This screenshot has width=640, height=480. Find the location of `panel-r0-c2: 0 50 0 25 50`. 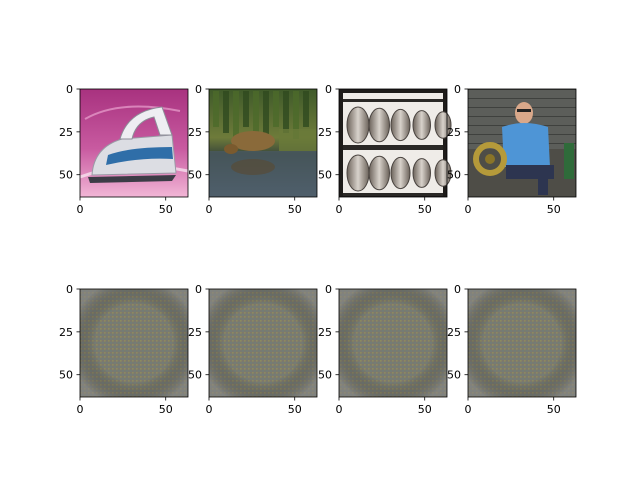

panel-r0-c2: 0 50 0 25 50 is located at coordinates (385, 149).